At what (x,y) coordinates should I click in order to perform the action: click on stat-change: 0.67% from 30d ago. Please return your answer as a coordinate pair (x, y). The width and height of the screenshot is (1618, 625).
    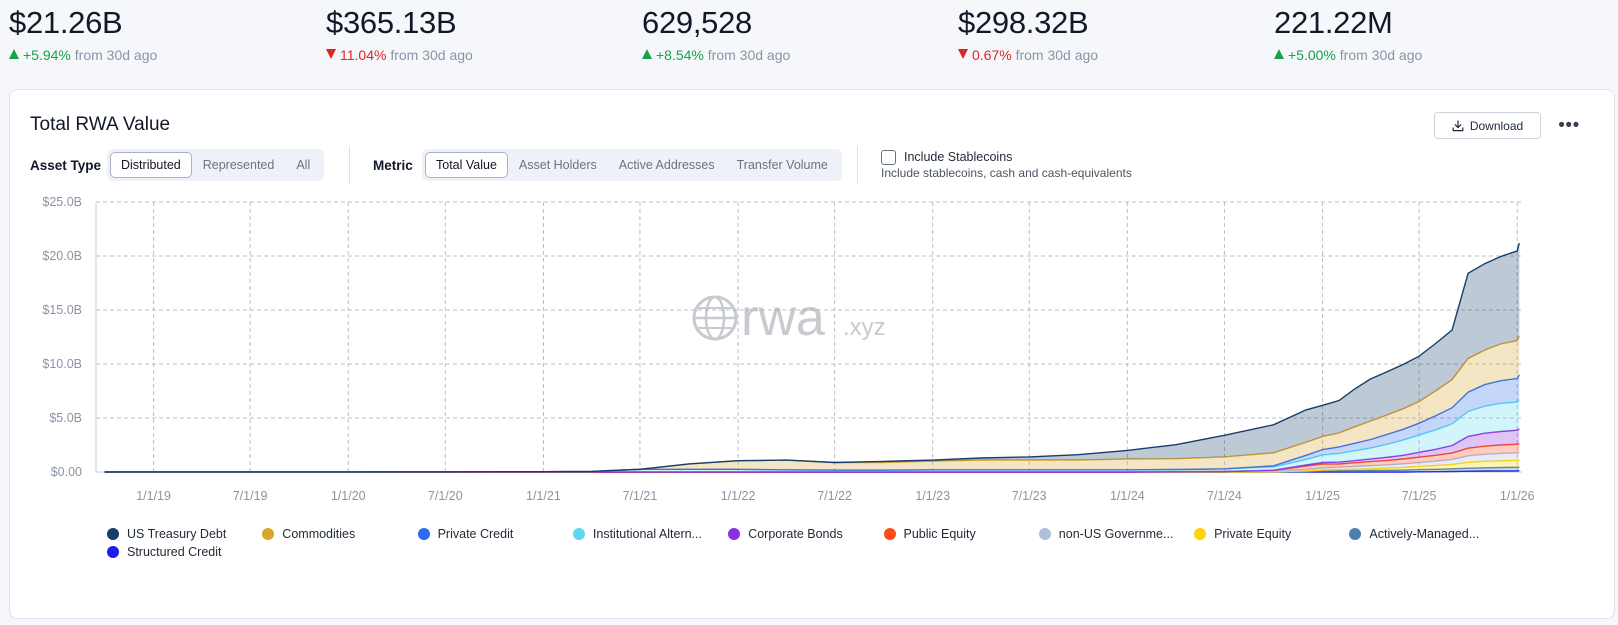
    Looking at the image, I should click on (1028, 55).